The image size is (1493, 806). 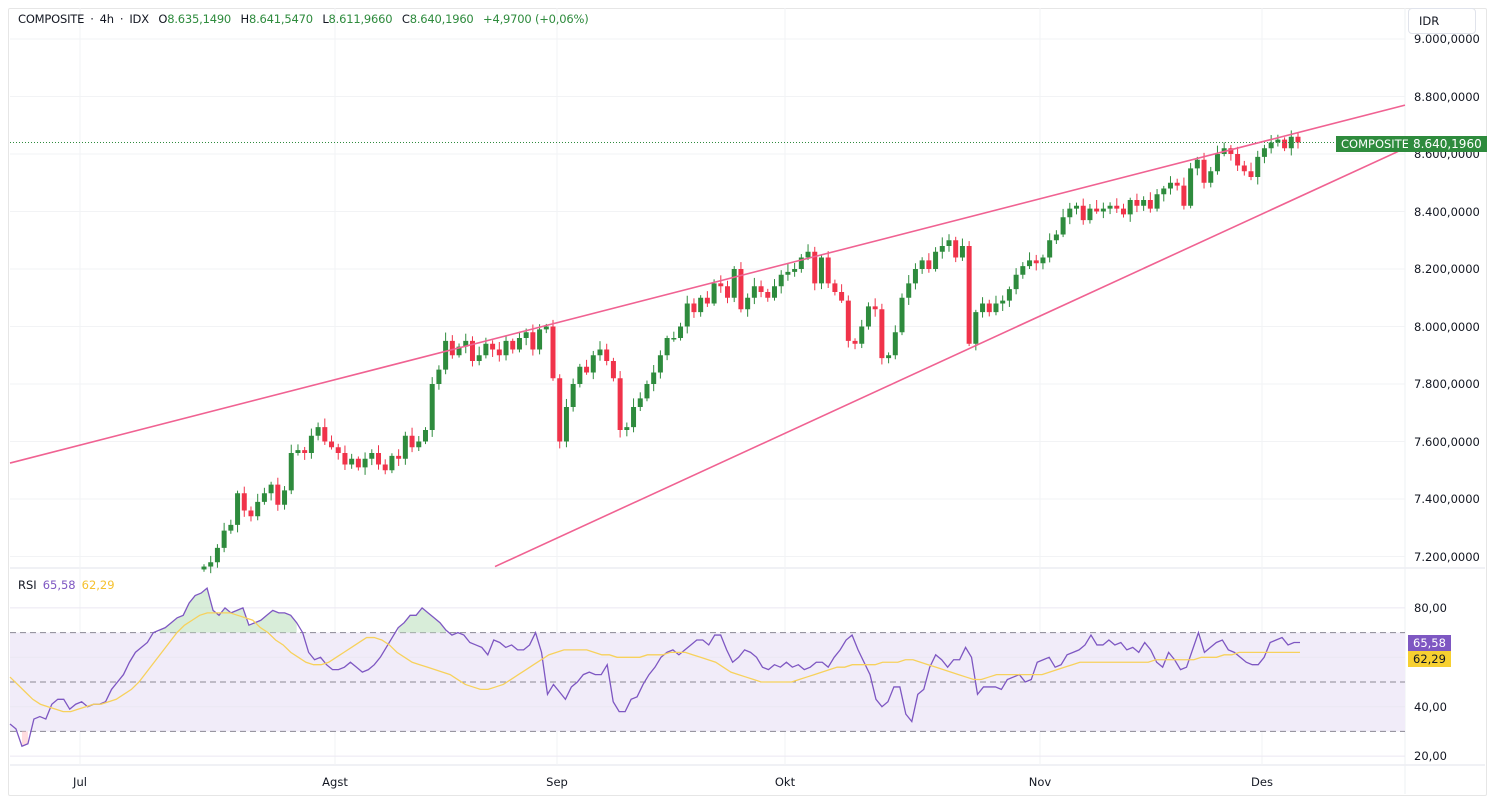 What do you see at coordinates (24, 739) in the screenshot?
I see `rsi-oversold-fill` at bounding box center [24, 739].